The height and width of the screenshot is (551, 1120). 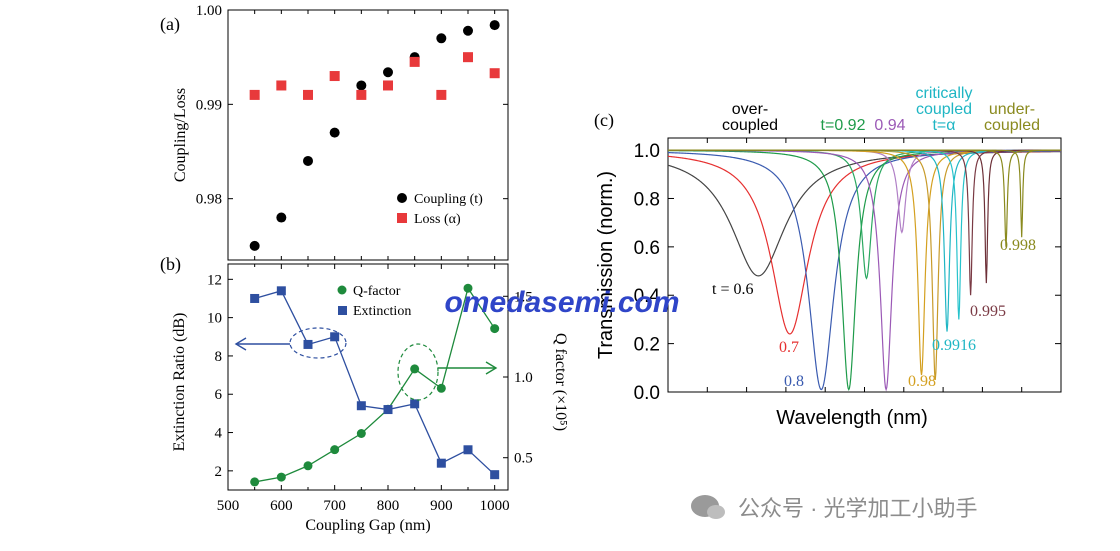 What do you see at coordinates (228, 506) in the screenshot?
I see `b-xtick-label: 500` at bounding box center [228, 506].